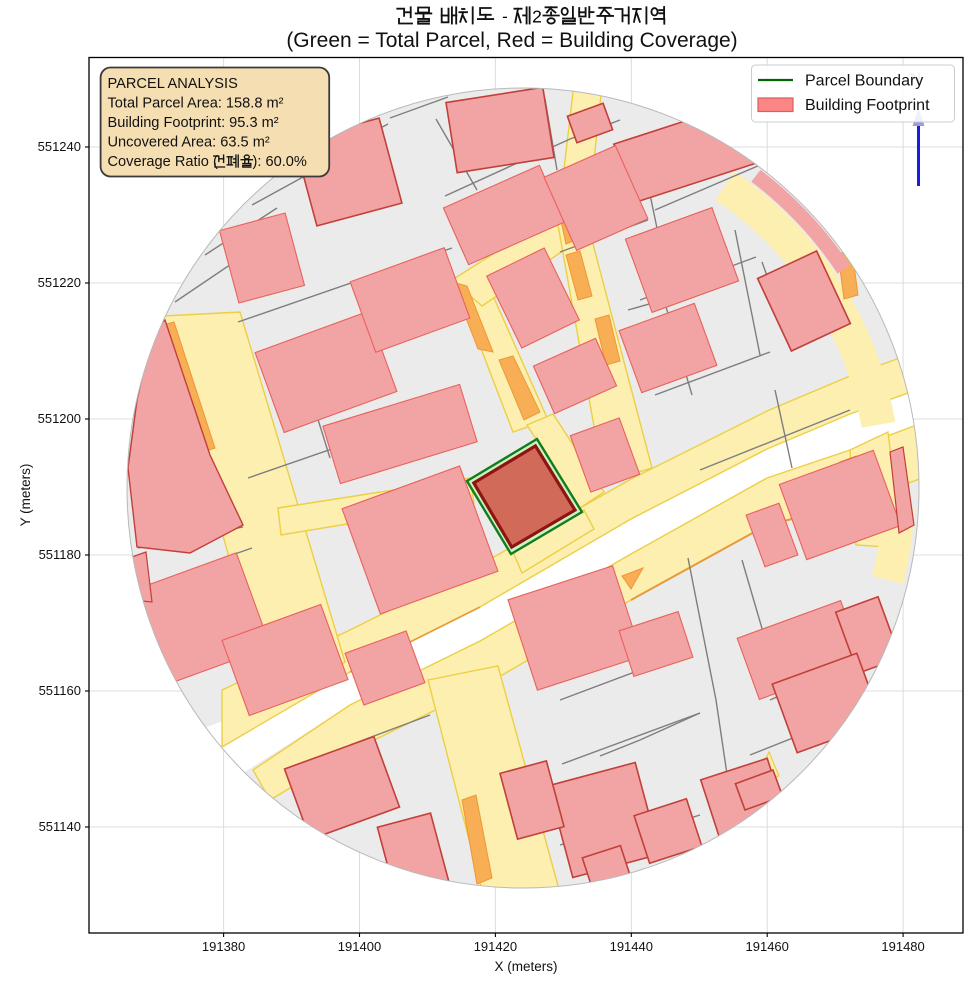  What do you see at coordinates (59, 282) in the screenshot?
I see `svg-text: 551220` at bounding box center [59, 282].